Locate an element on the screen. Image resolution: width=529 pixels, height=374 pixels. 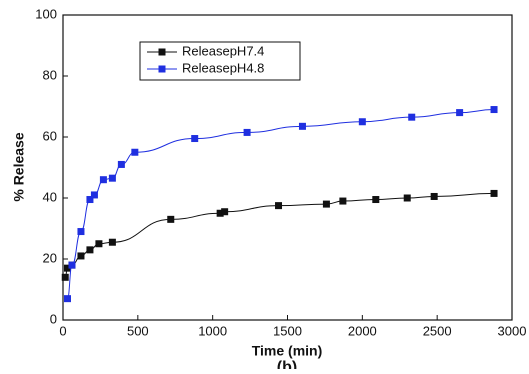
caption: (b) is located at coordinates (287, 364).